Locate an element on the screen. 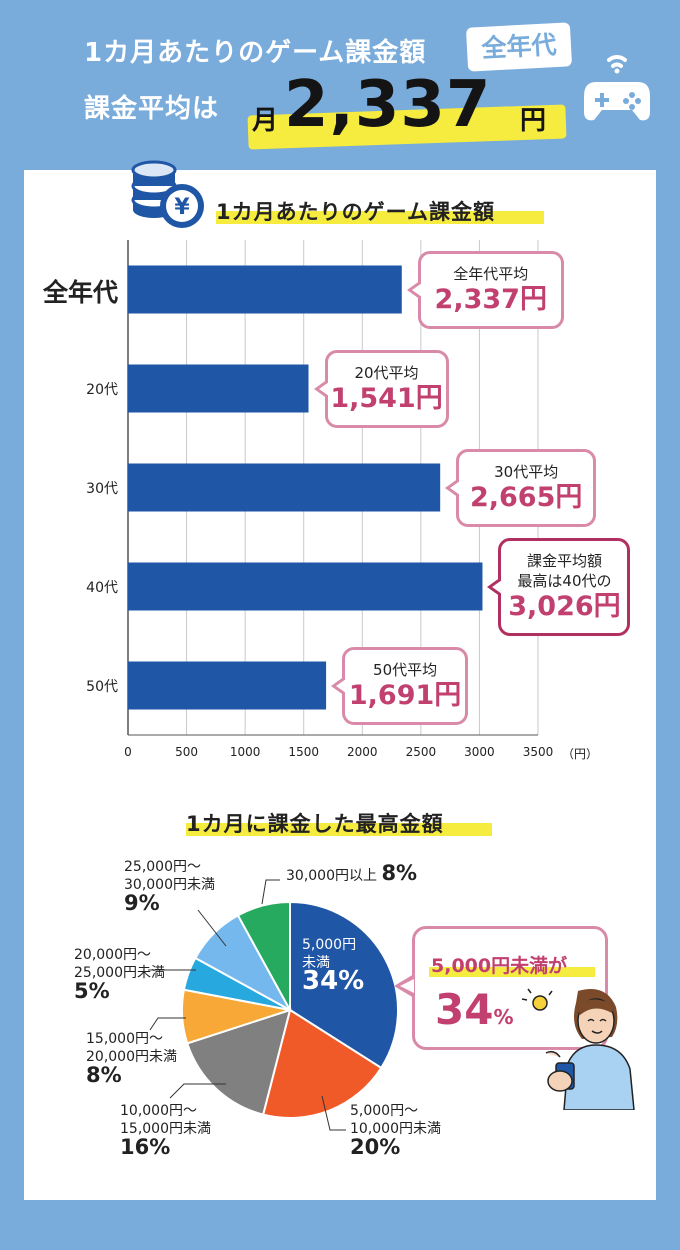 This screenshot has height=1250, width=680. bar-callout-text: 全年代平均 is located at coordinates (491, 273).